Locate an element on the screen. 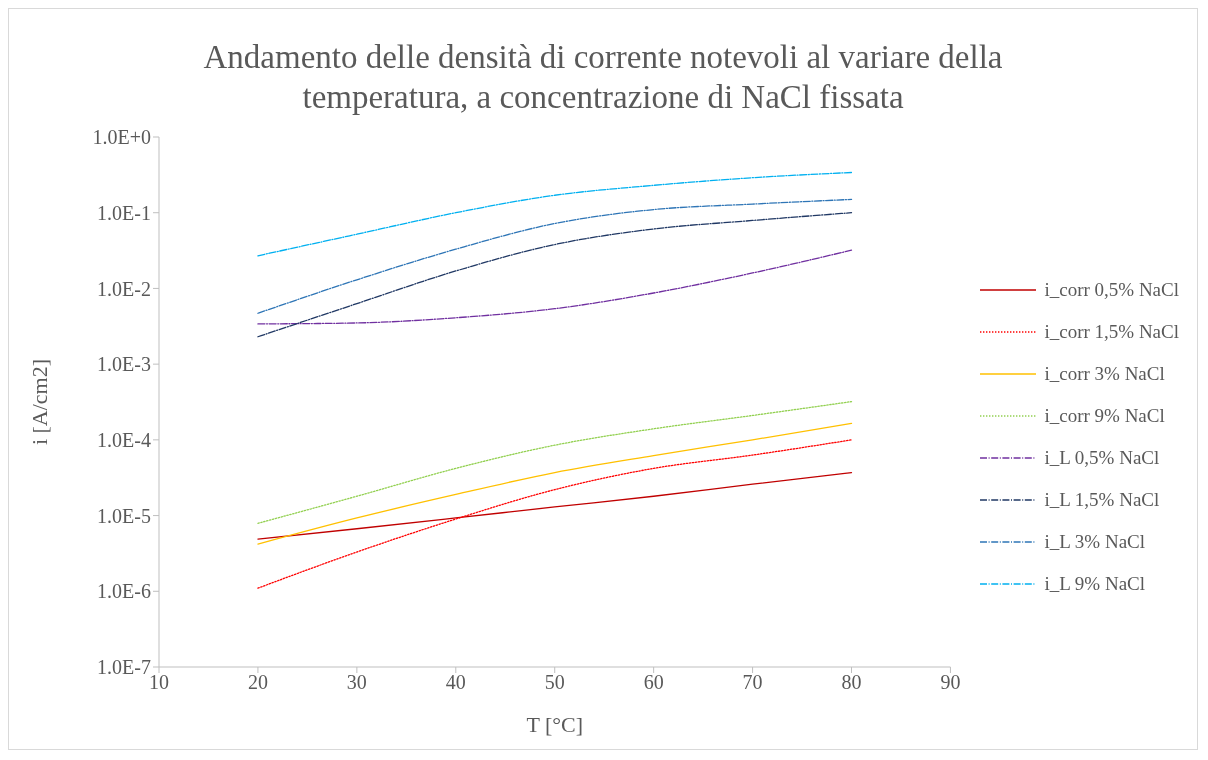 Image resolution: width=1208 pixels, height=760 pixels. y-tick-label: 1.0E-2 is located at coordinates (124, 288).